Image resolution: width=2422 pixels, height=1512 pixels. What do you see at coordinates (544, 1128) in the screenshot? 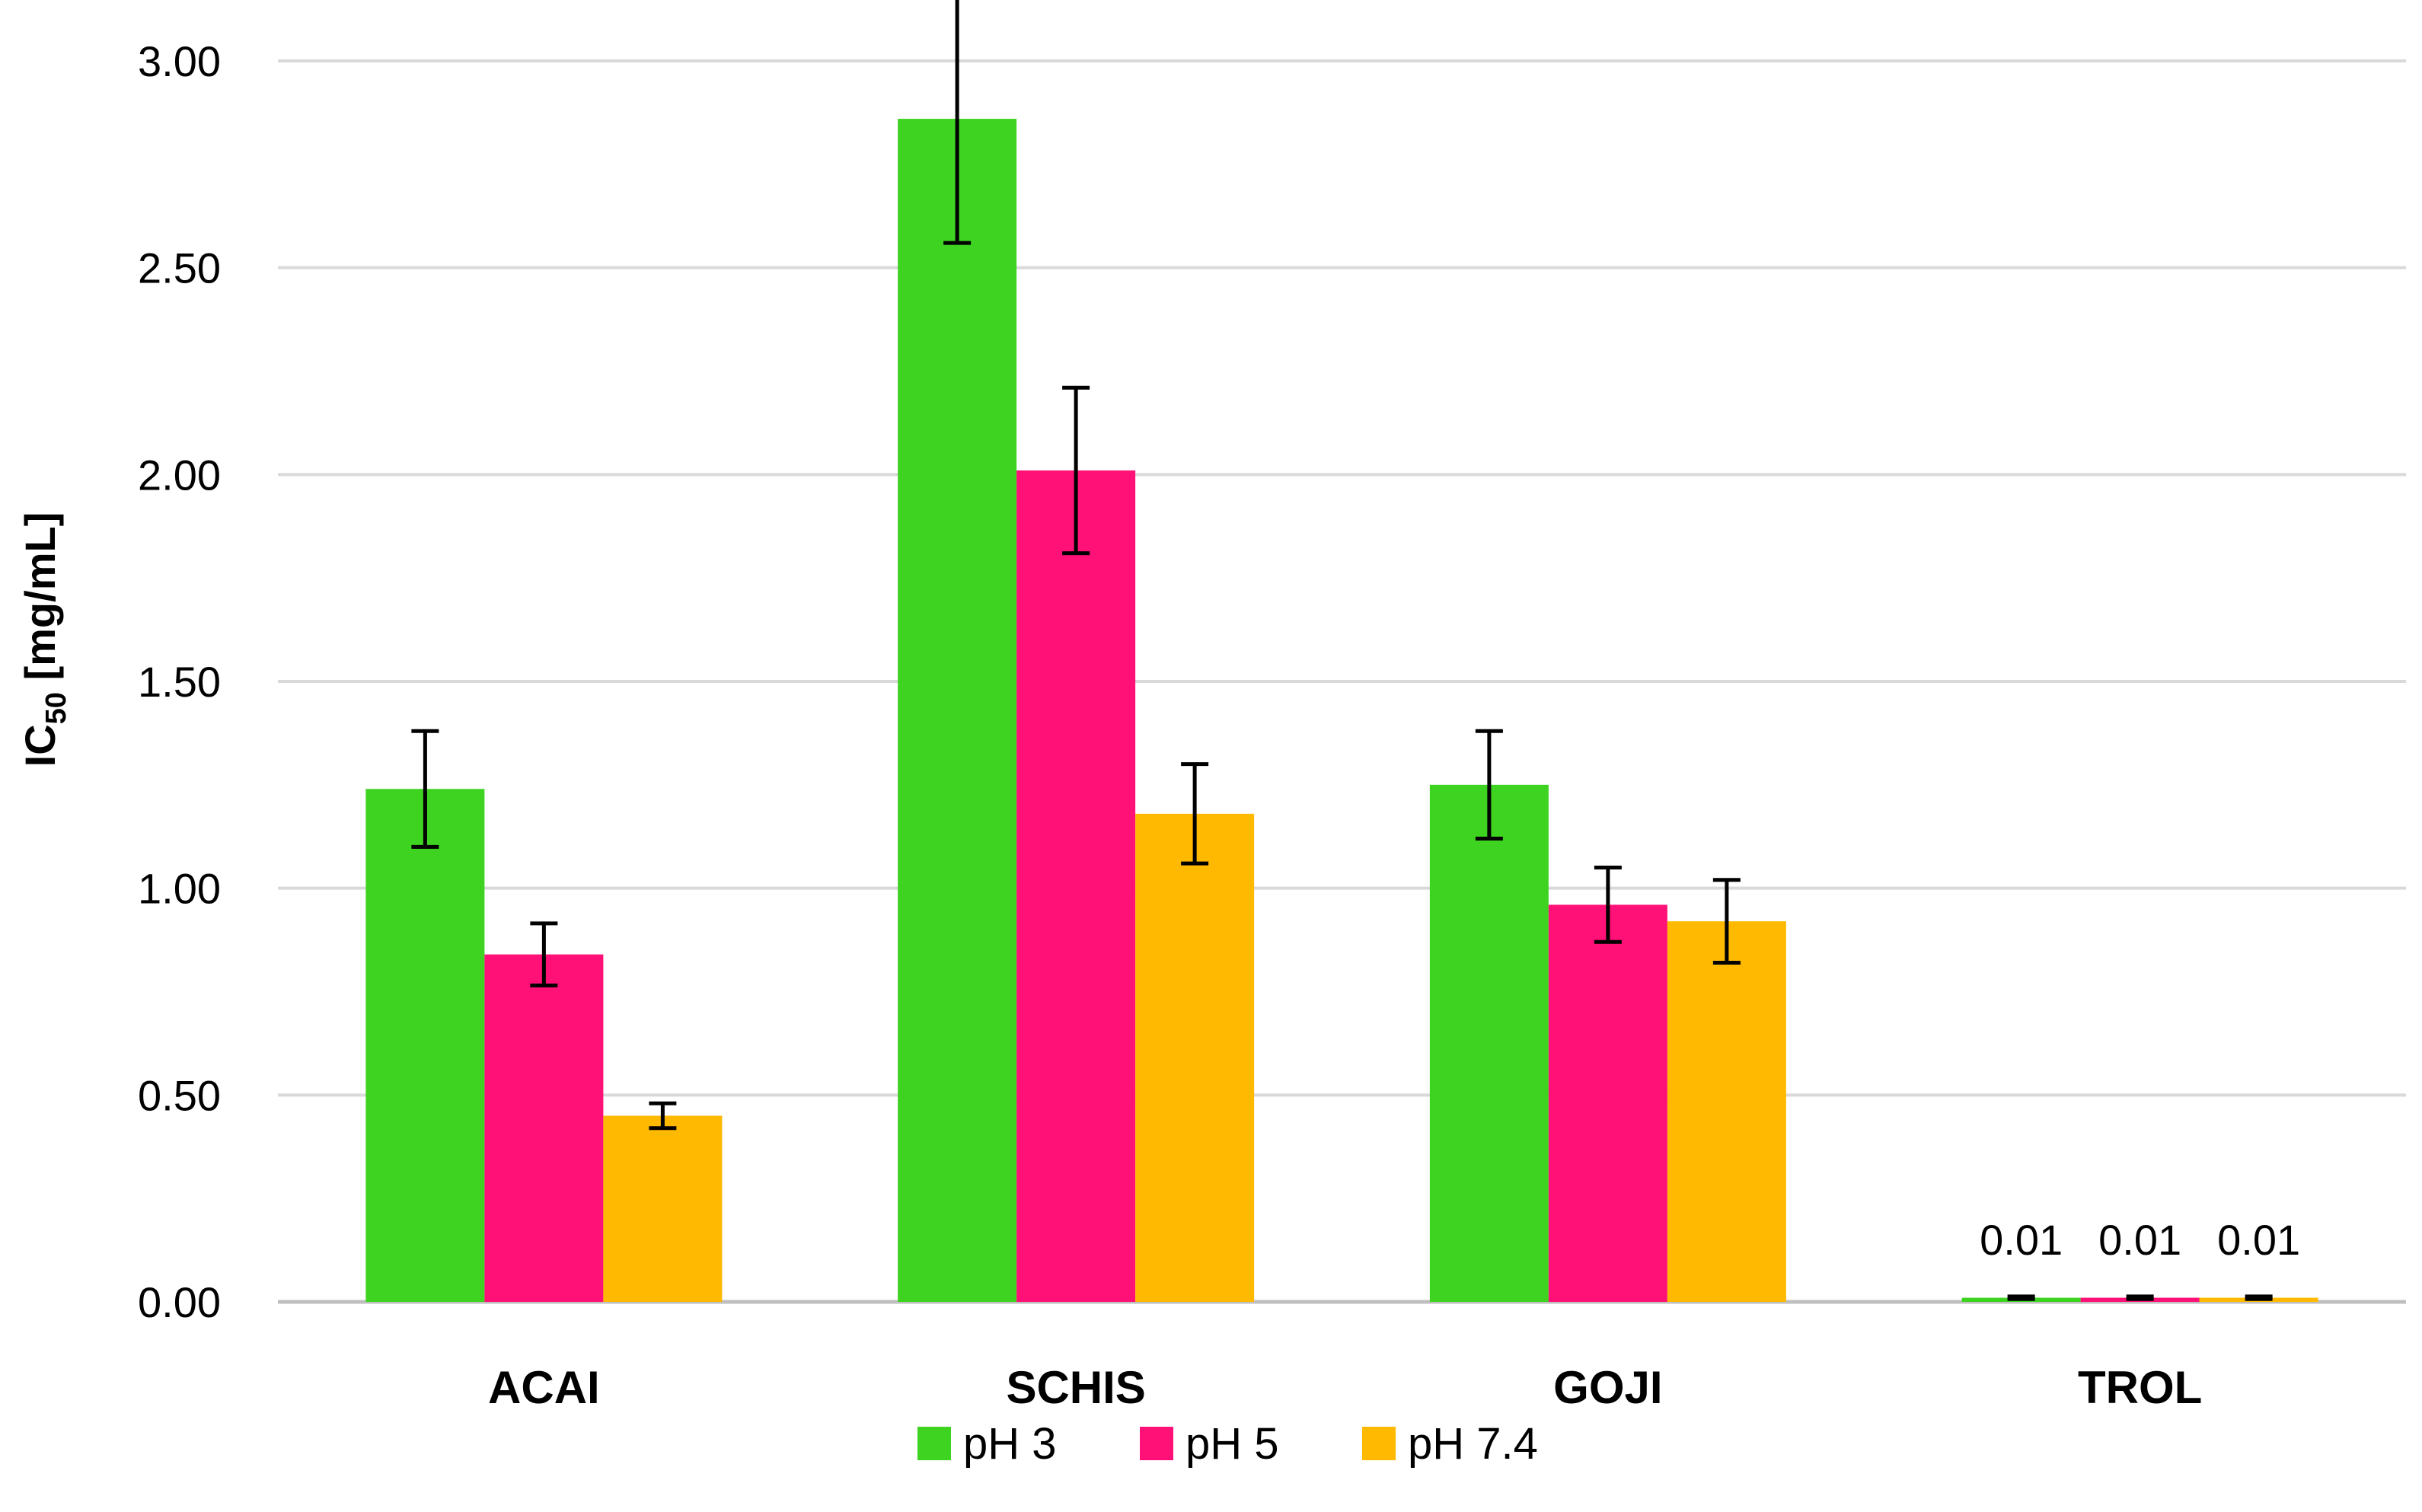
I see `bar-acai-ph5` at bounding box center [544, 1128].